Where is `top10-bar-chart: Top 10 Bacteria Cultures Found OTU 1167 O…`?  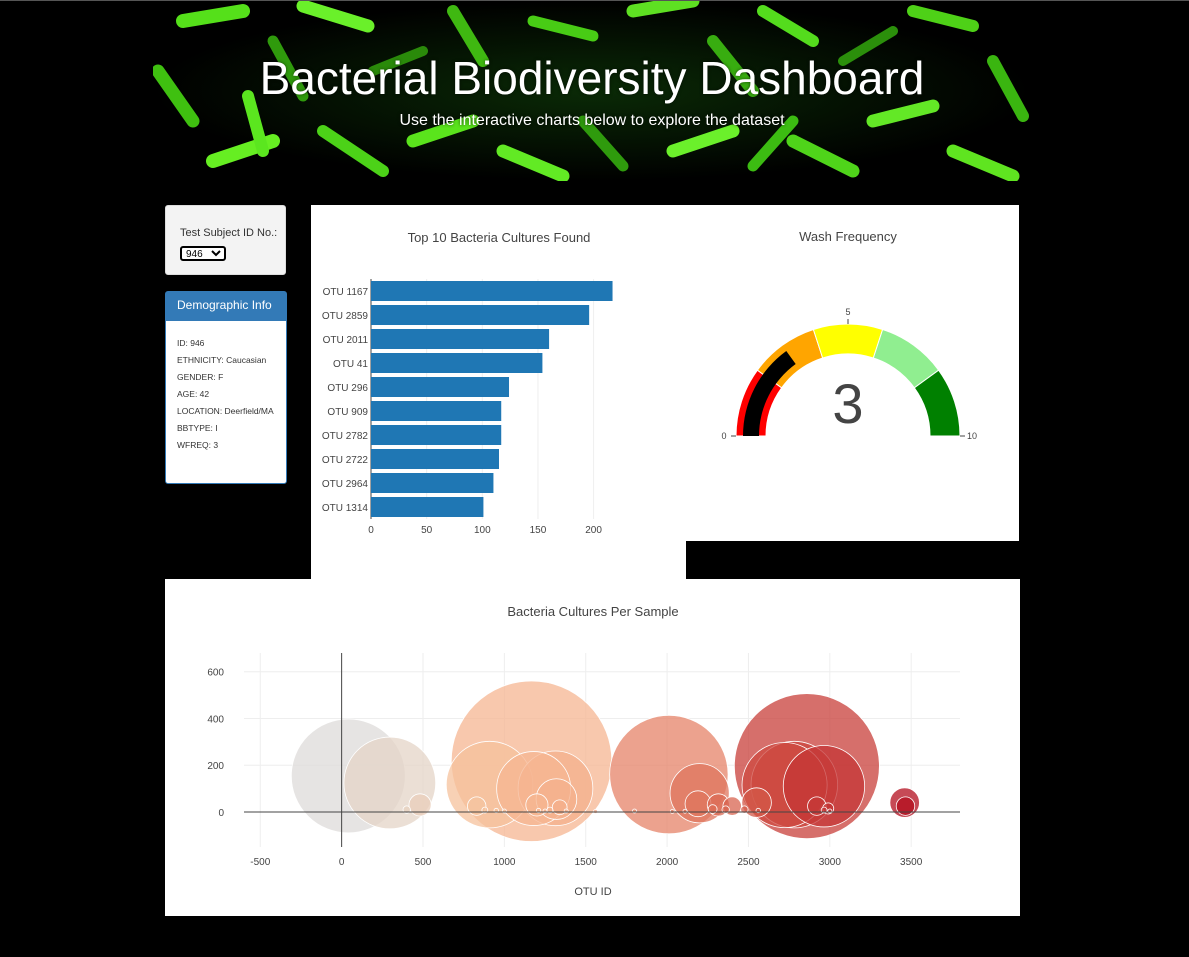
top10-bar-chart: Top 10 Bacteria Cultures Found OTU 1167 O… is located at coordinates (498, 392).